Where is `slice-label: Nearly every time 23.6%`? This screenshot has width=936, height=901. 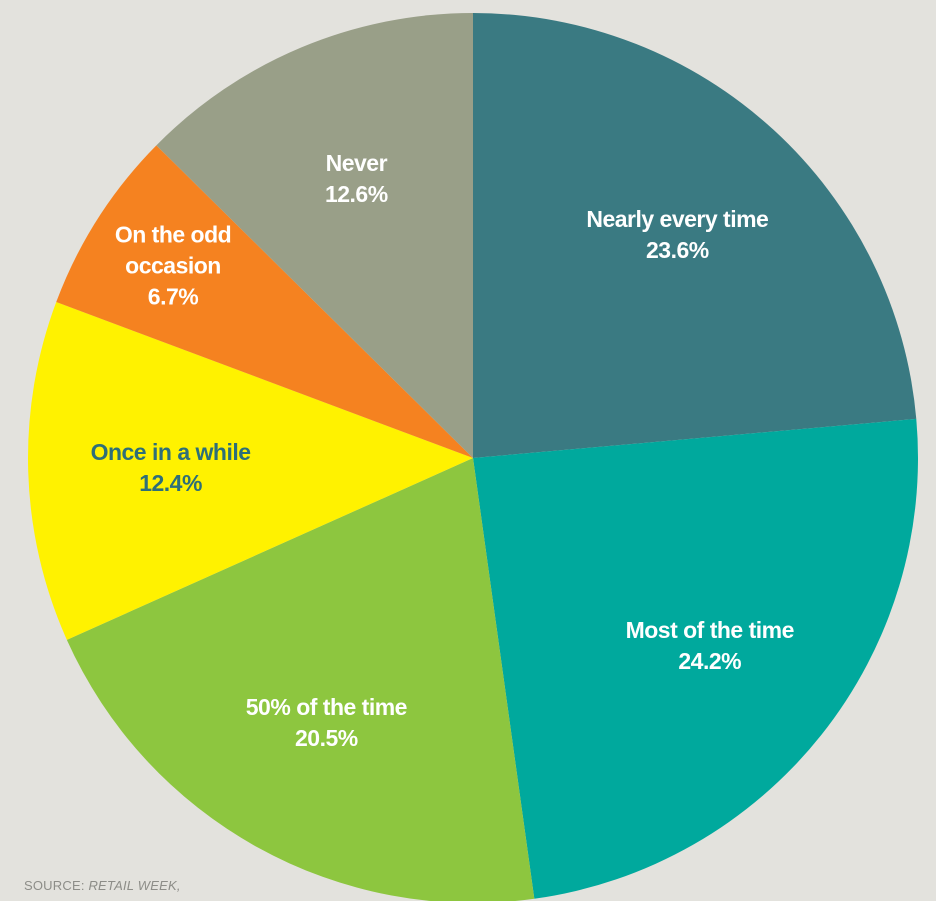 slice-label: Nearly every time 23.6% is located at coordinates (677, 235).